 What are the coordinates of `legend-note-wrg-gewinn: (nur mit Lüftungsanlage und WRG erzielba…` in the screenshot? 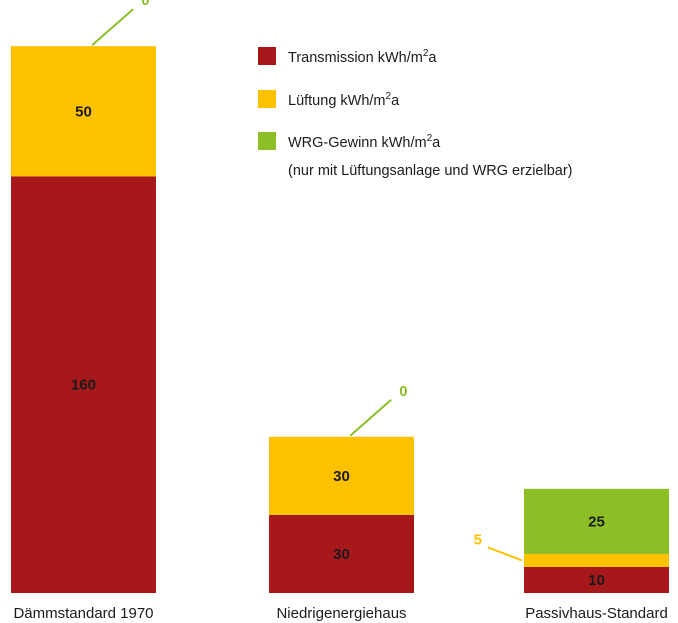 It's located at (430, 171).